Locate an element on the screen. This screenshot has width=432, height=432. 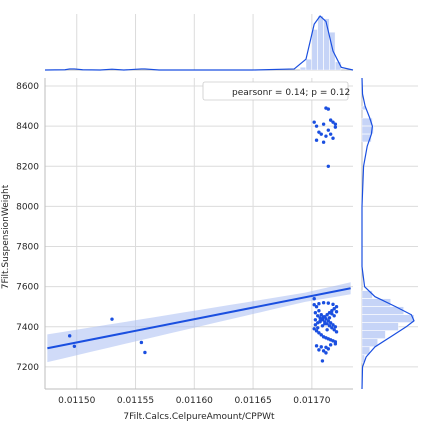
confidence-band is located at coordinates (199, 322).